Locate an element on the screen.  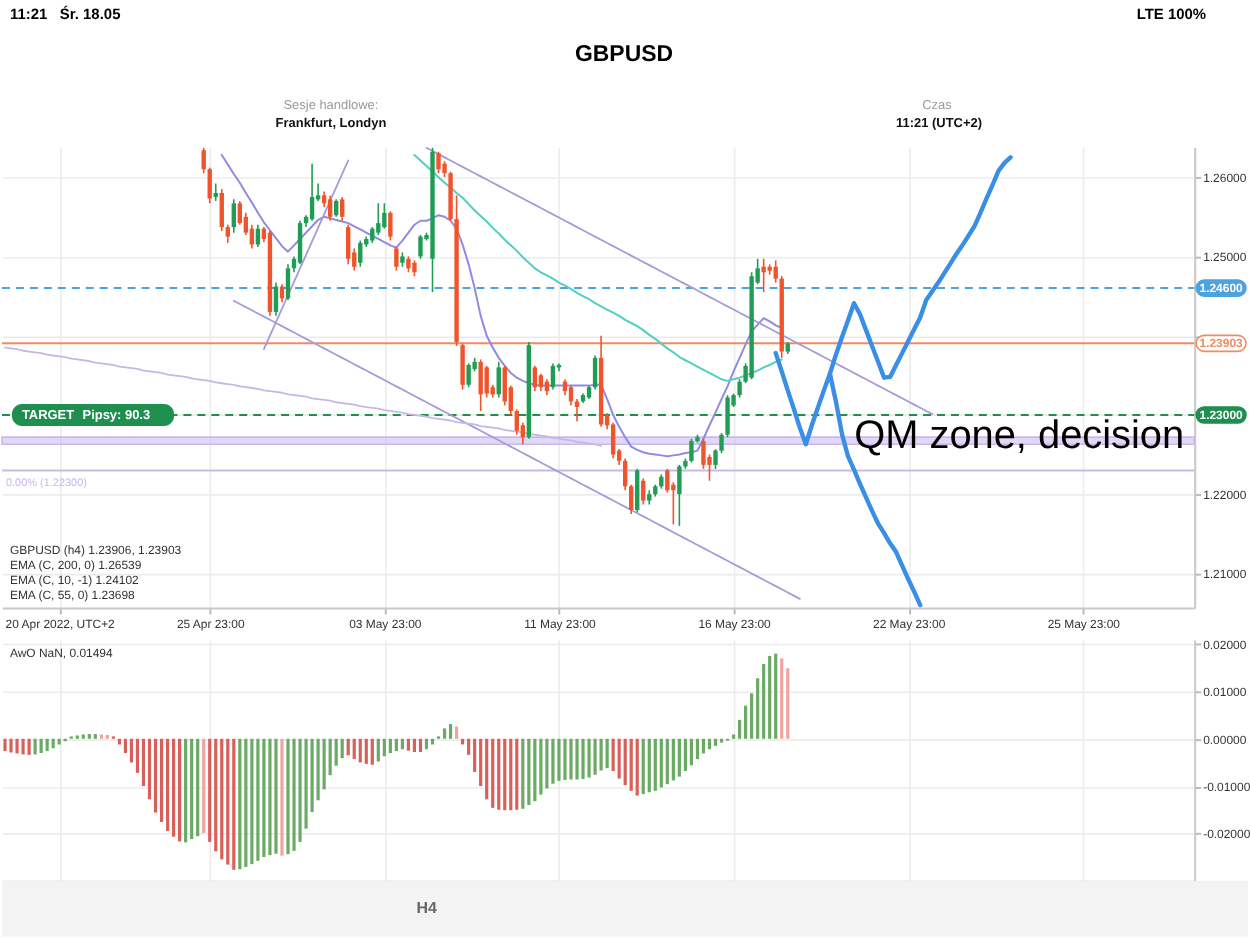
chart-title: GBPUSD is located at coordinates (624, 55).